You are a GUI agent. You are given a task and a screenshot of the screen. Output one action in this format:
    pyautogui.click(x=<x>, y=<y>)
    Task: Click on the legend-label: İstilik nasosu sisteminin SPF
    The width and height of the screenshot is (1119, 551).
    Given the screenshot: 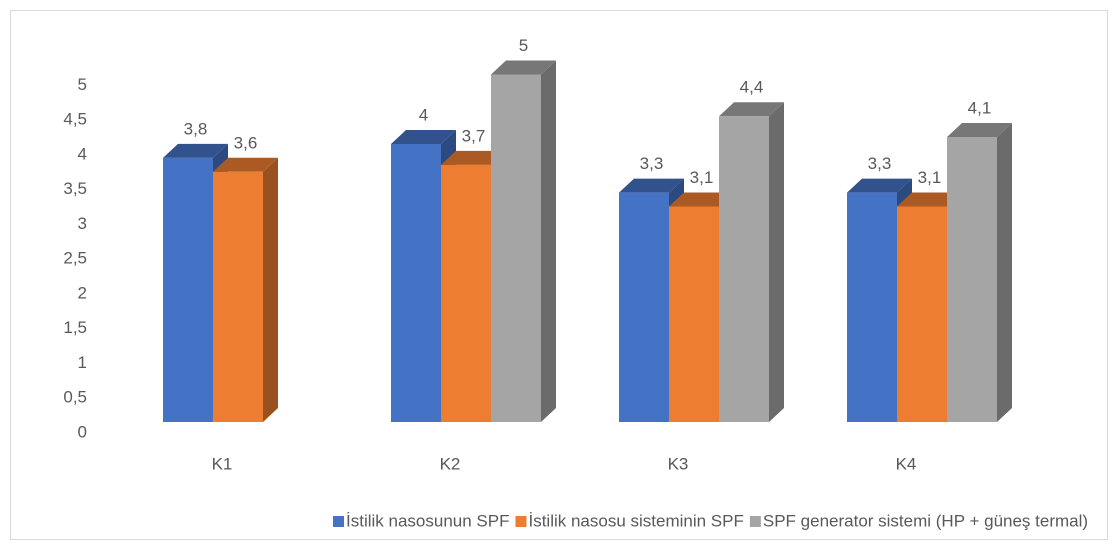 What is the action you would take?
    pyautogui.click(x=635, y=520)
    